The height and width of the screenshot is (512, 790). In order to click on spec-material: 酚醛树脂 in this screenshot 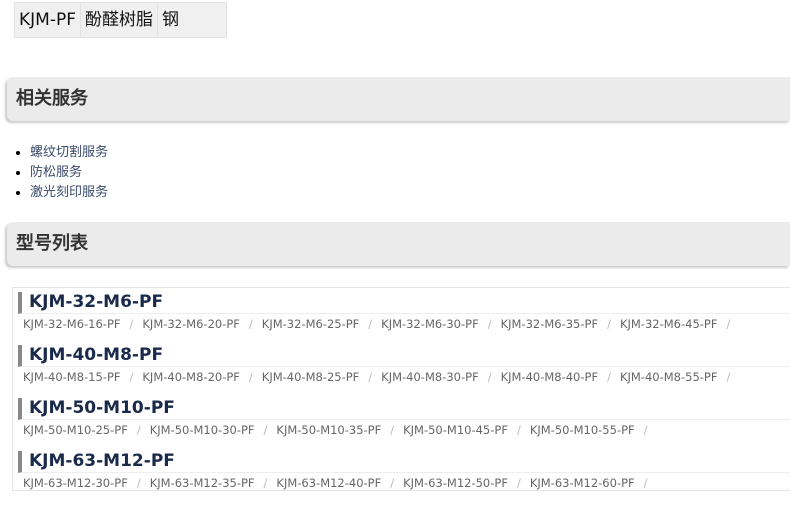, I will do `click(119, 20)`.